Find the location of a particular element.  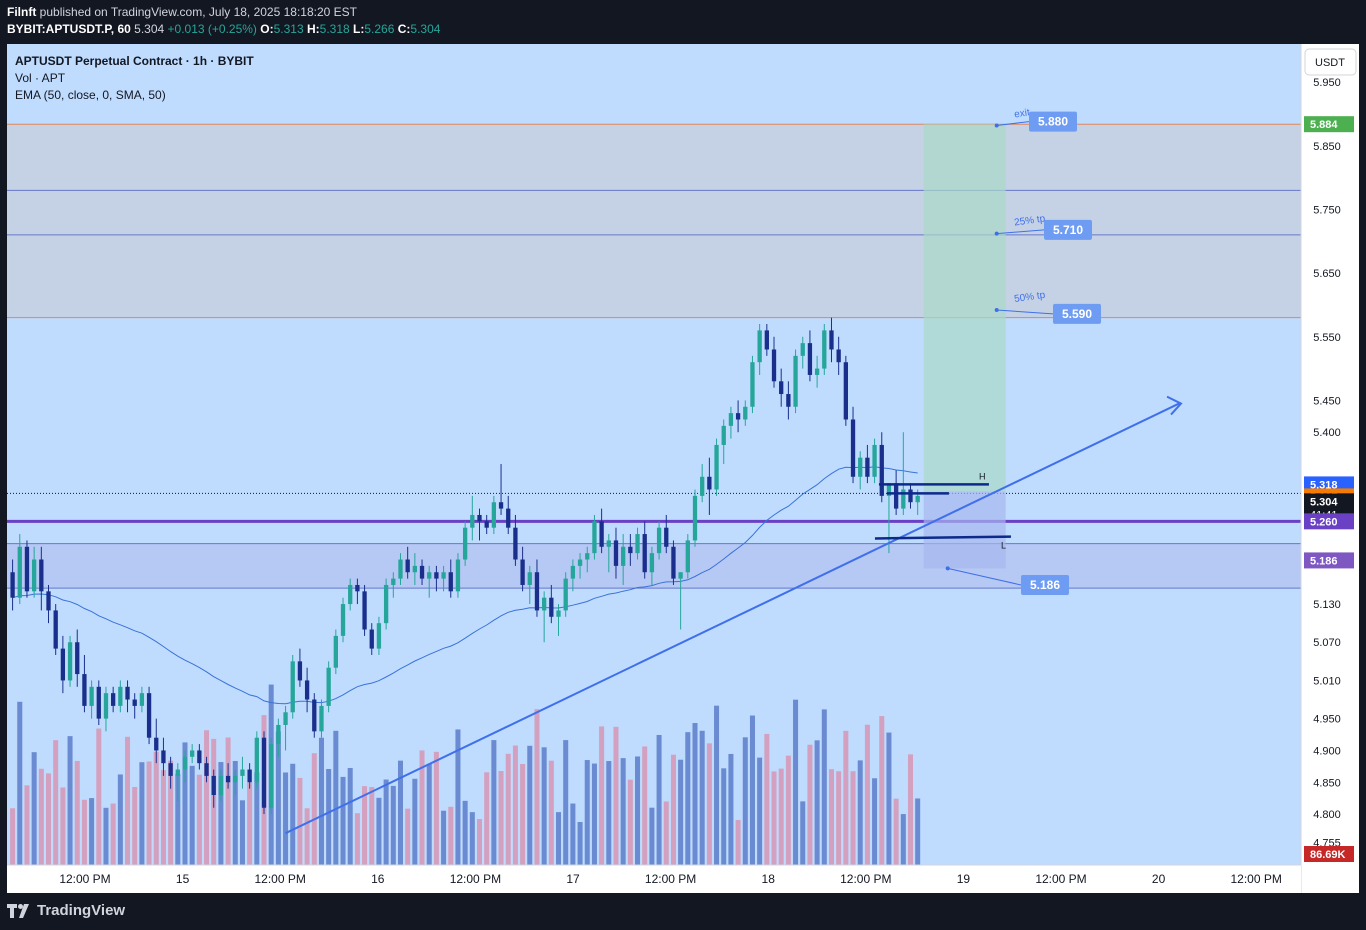

price-tick: 4.850 is located at coordinates (1327, 783).